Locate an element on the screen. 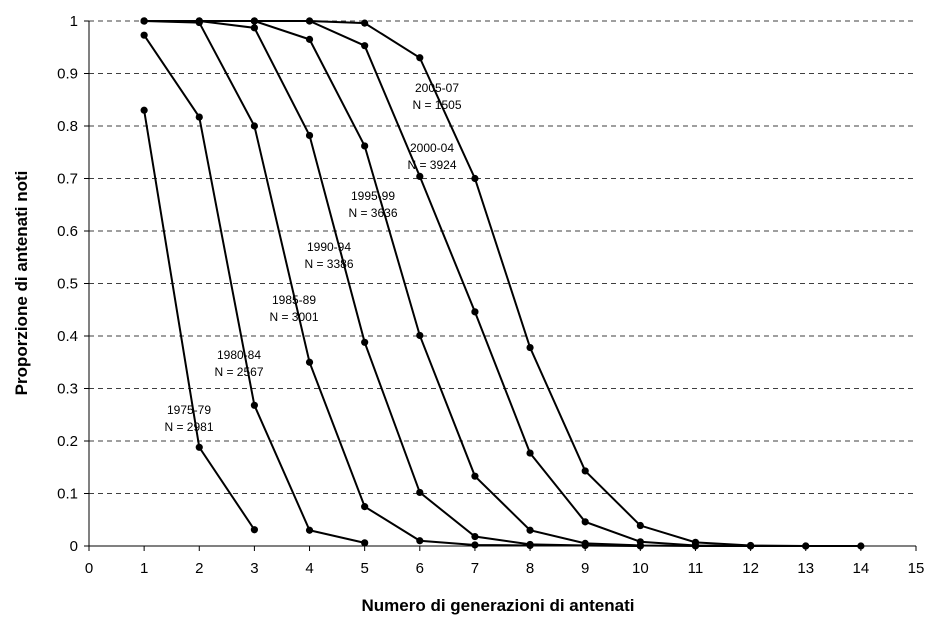 The width and height of the screenshot is (934, 623). series-name-label: 1975-79 is located at coordinates (189, 410).